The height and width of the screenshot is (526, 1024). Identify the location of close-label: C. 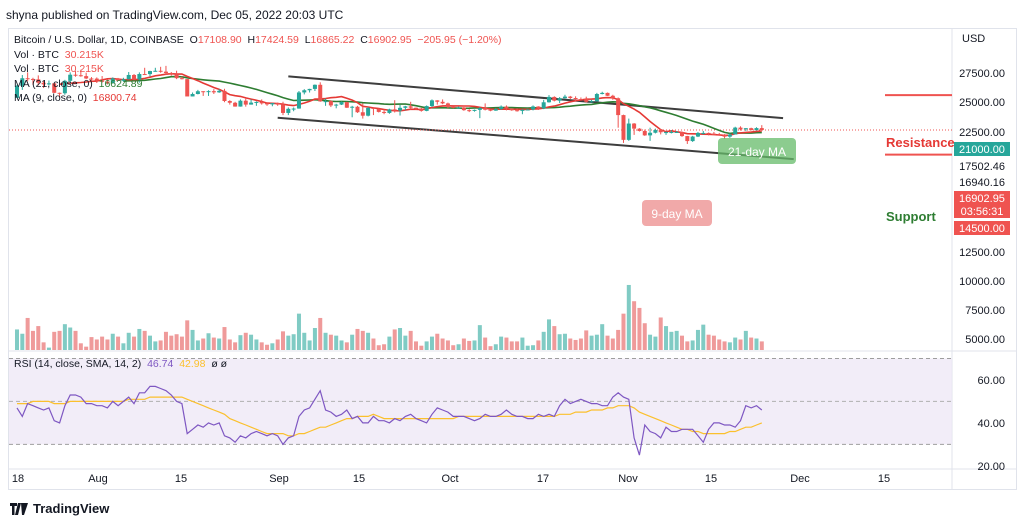
(364, 40).